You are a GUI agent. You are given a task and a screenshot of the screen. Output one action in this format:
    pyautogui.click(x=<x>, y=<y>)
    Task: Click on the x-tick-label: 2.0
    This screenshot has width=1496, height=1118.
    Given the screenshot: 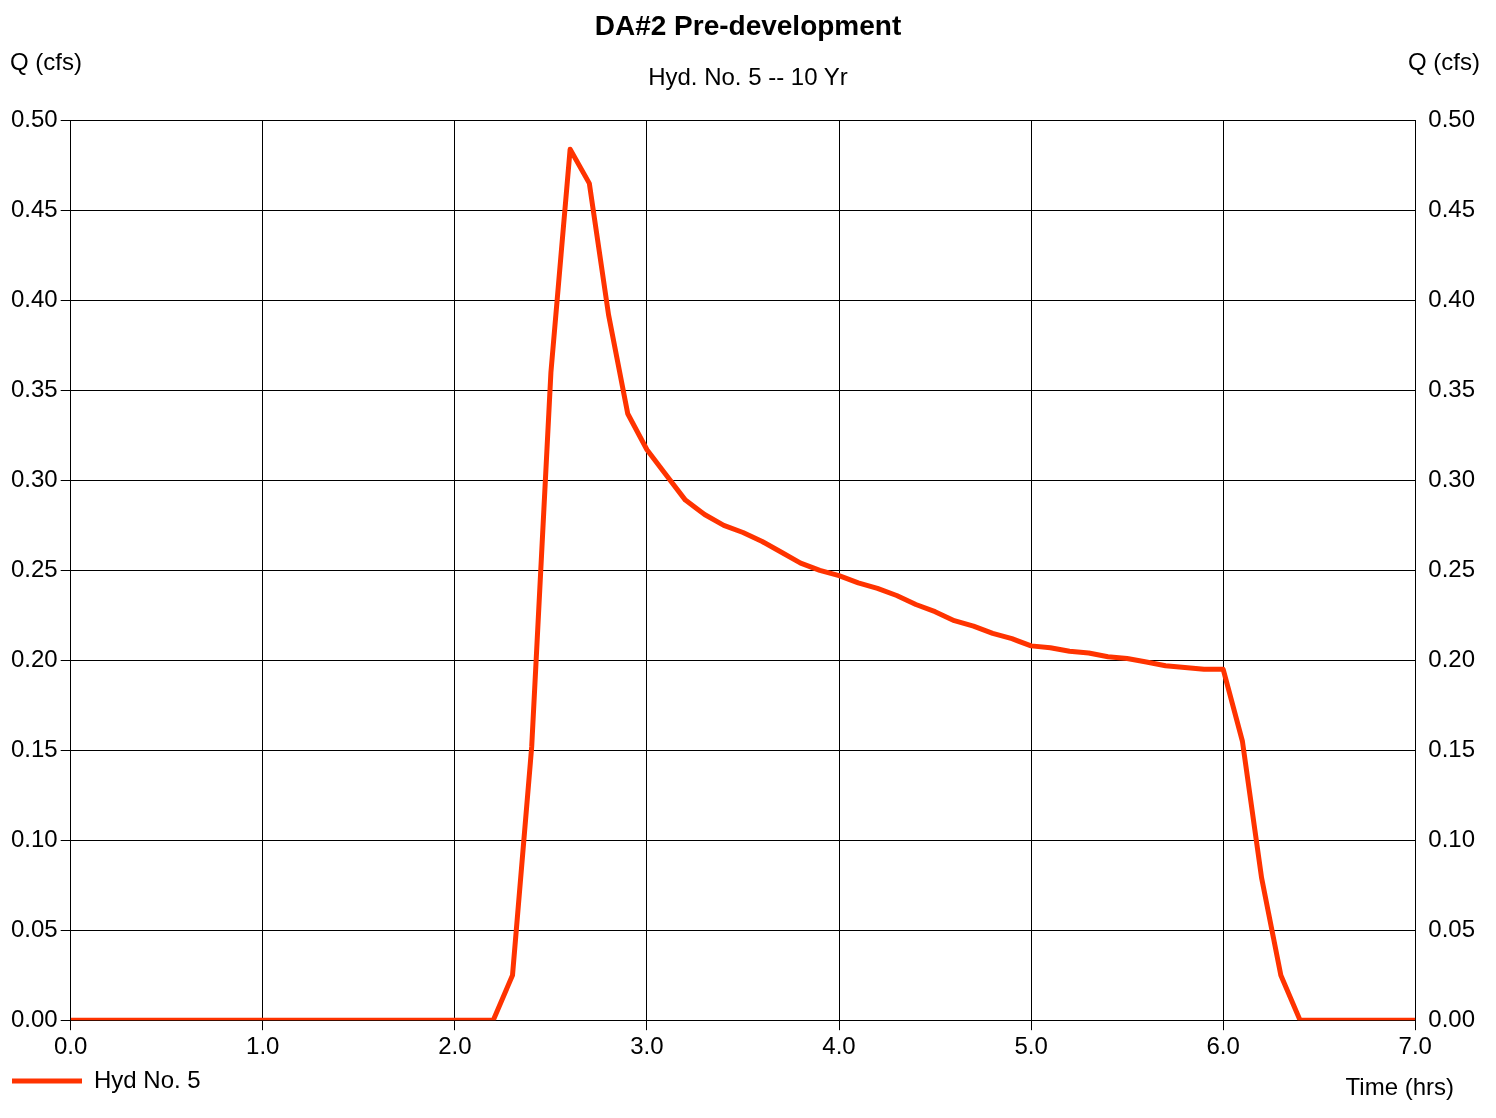 What is the action you would take?
    pyautogui.click(x=455, y=1046)
    